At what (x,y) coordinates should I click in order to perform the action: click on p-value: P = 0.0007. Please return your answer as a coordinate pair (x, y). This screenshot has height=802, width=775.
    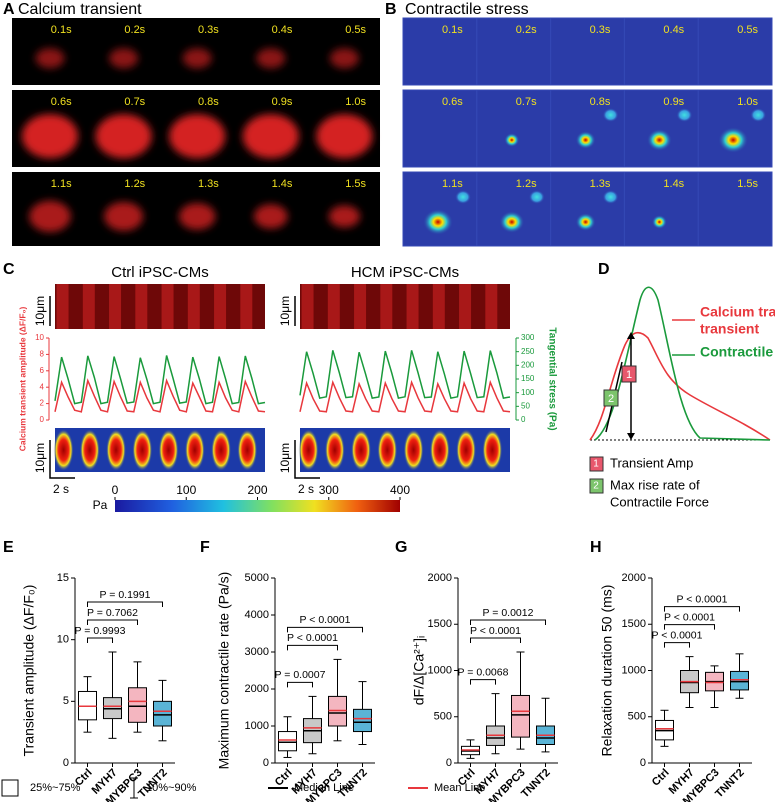
    Looking at the image, I should click on (300, 675).